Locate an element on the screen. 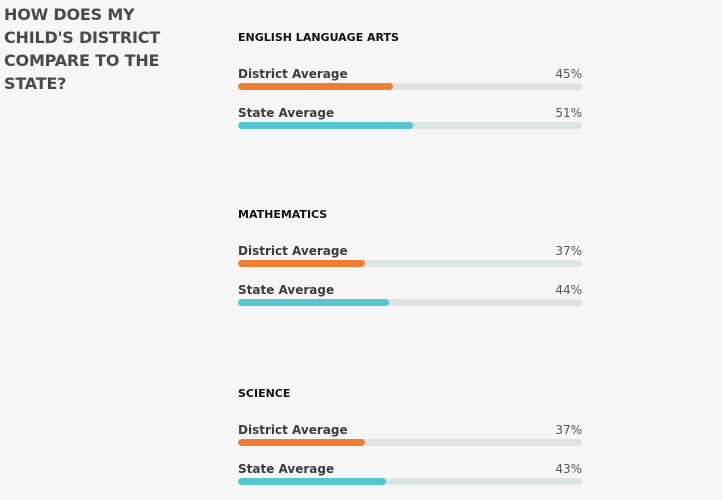 The height and width of the screenshot is (500, 722). subject-title: ENGLISH LANGUAGE ARTS is located at coordinates (318, 37).